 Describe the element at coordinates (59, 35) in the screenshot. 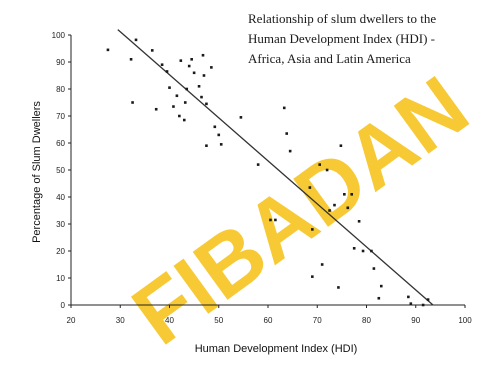

I see `y-tick-label: 100` at that location.